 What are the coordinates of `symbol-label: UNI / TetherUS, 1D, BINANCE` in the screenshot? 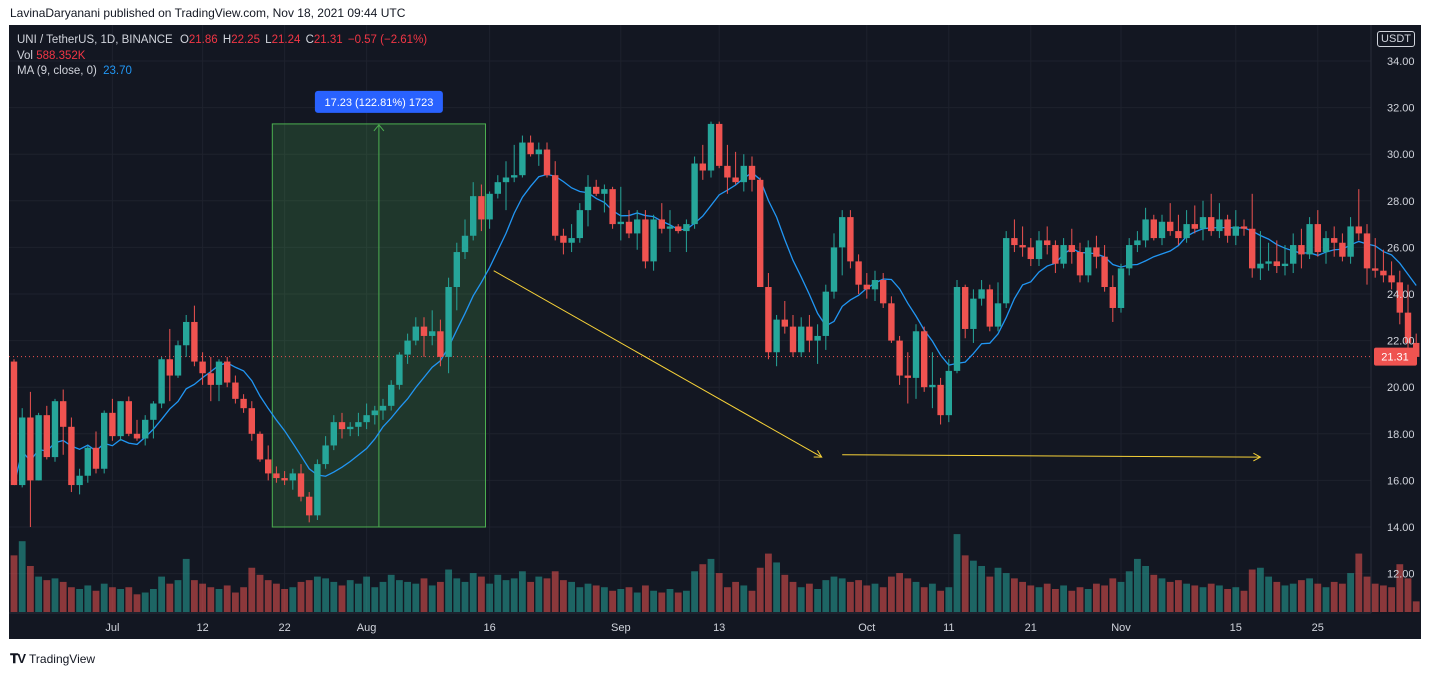 It's located at (95, 40).